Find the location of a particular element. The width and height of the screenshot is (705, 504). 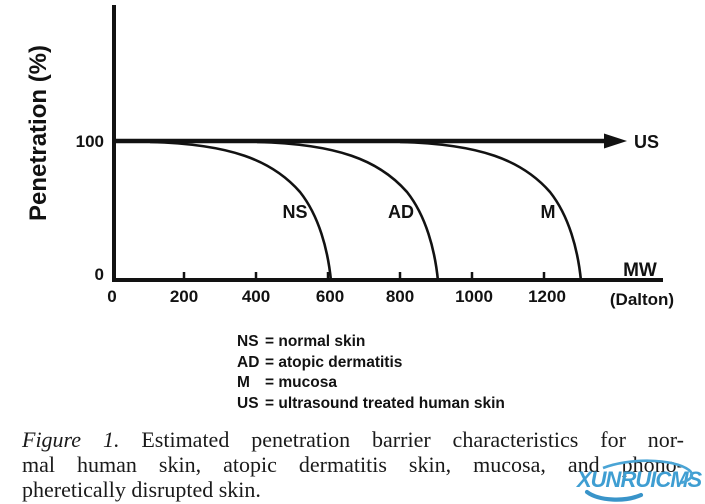

xunruicms-watermark: XUNRUICMS is located at coordinates (639, 480).